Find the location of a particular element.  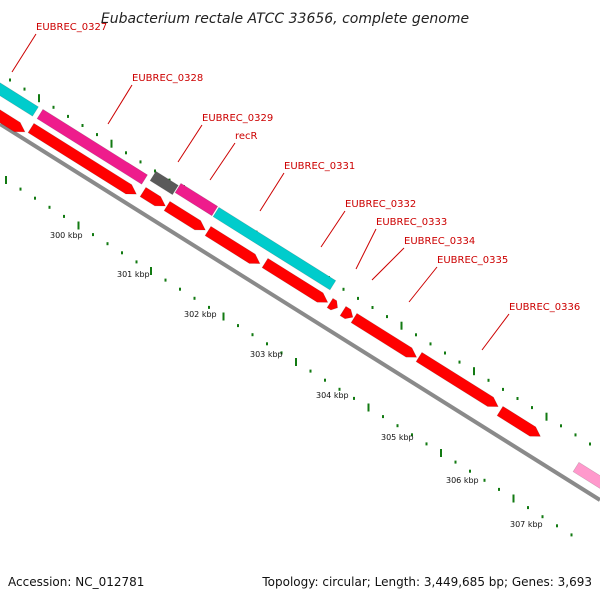

gene-label: EUBREC_0327 is located at coordinates (71, 27).